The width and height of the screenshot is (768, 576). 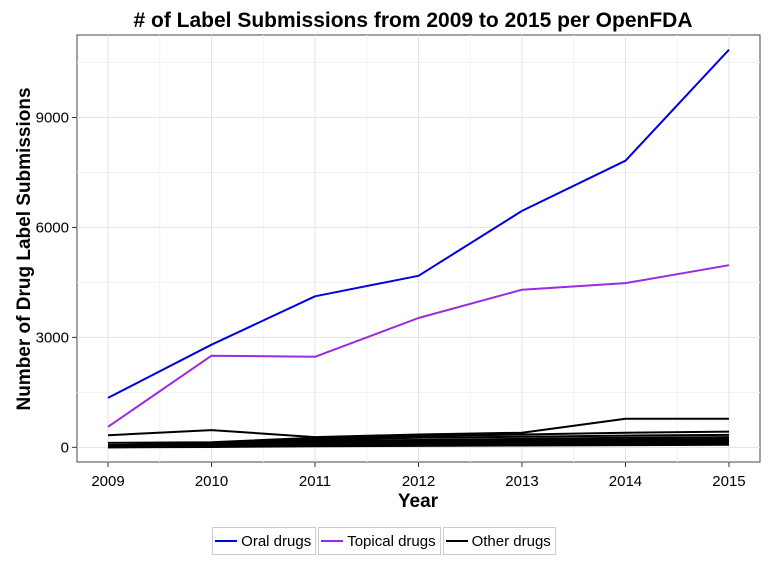 I want to click on legend-label-oral: Oral drugs, so click(x=276, y=541).